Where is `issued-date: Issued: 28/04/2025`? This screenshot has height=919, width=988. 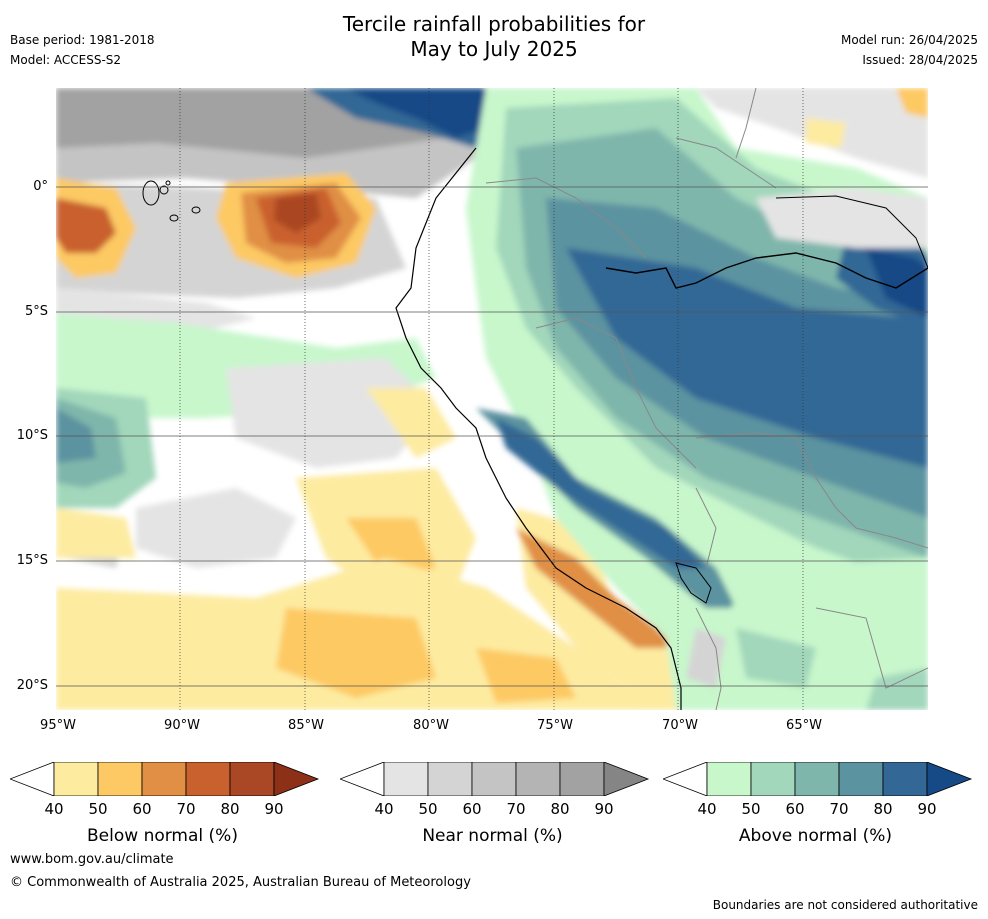 issued-date: Issued: 28/04/2025 is located at coordinates (920, 60).